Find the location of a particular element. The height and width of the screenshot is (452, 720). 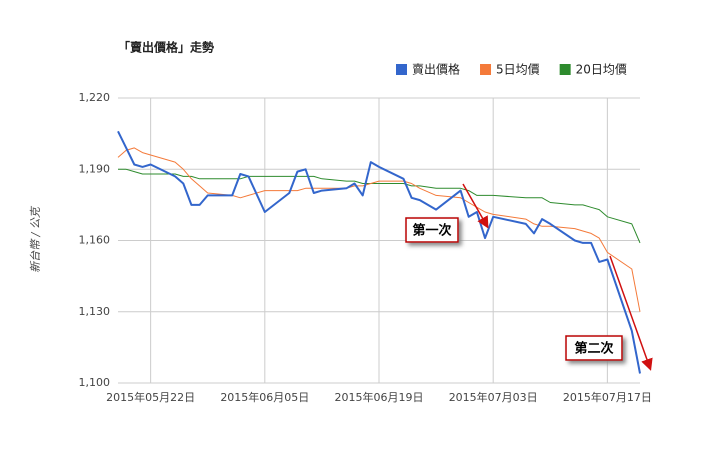

y-axis-label: 新台幣 / 公克 is located at coordinates (35, 239).